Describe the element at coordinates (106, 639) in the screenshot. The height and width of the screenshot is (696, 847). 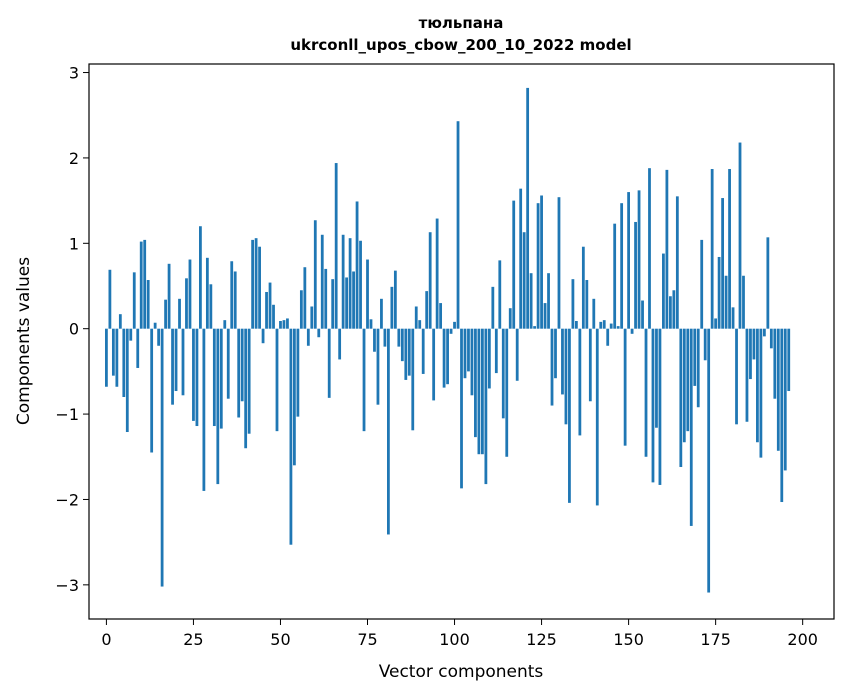
I see `x-tick-label: 0` at that location.